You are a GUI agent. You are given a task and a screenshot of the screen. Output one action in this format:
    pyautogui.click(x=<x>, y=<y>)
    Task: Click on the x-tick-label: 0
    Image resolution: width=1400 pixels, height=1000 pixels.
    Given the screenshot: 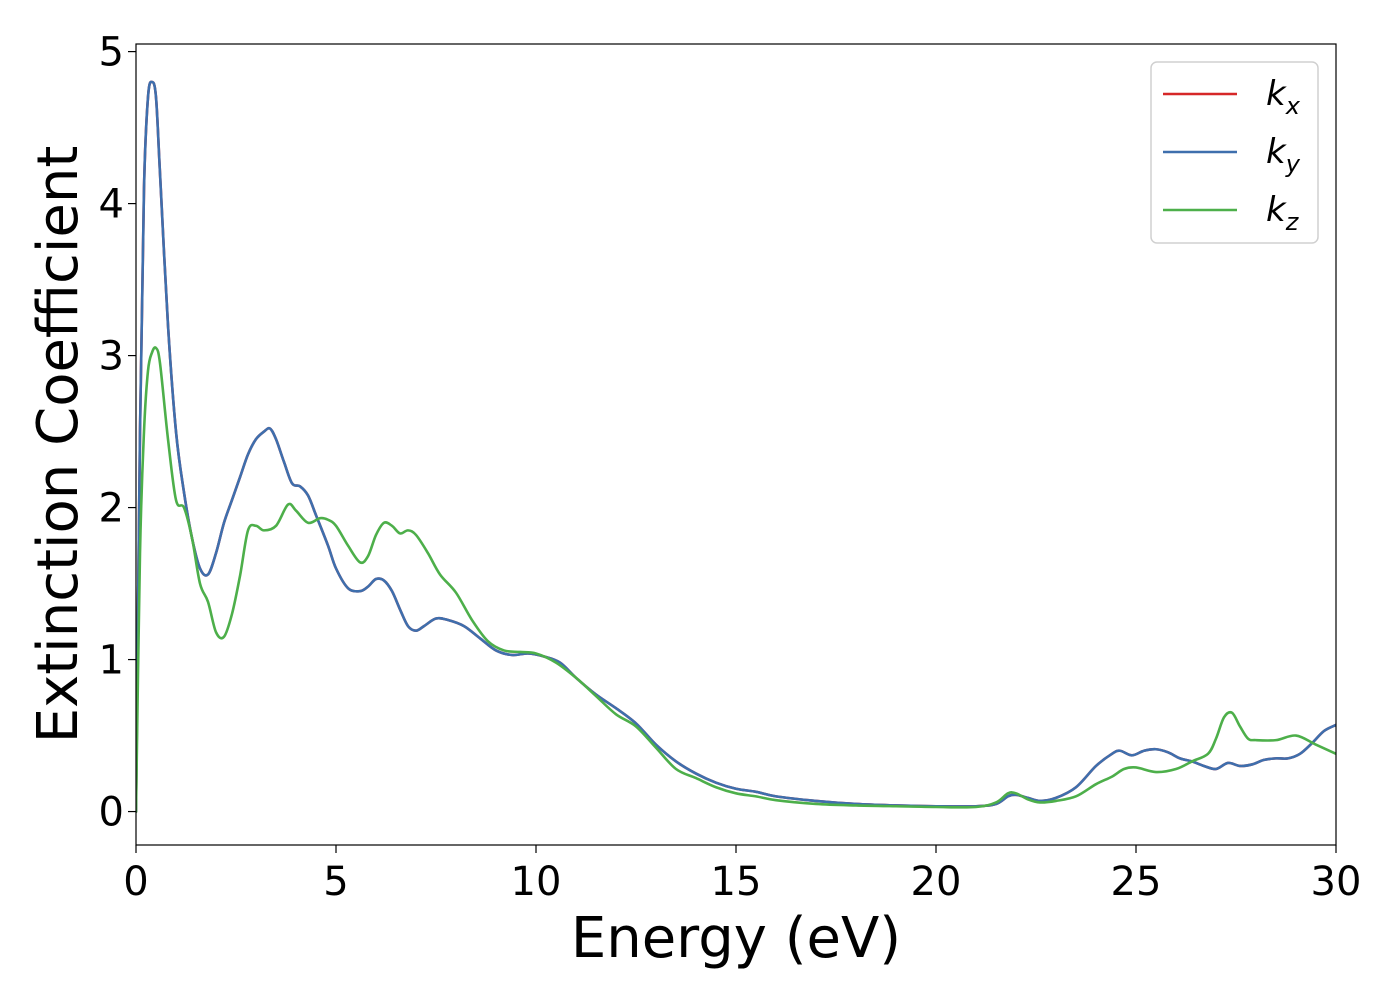 What is the action you would take?
    pyautogui.click(x=135, y=882)
    